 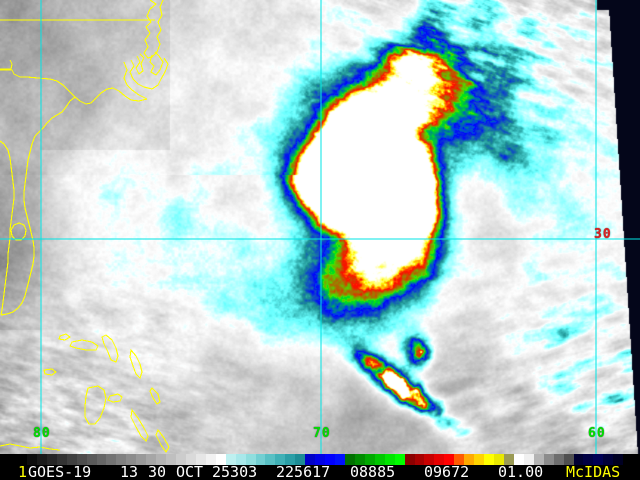 I want to click on color-enhancement-bar, so click(x=320, y=459).